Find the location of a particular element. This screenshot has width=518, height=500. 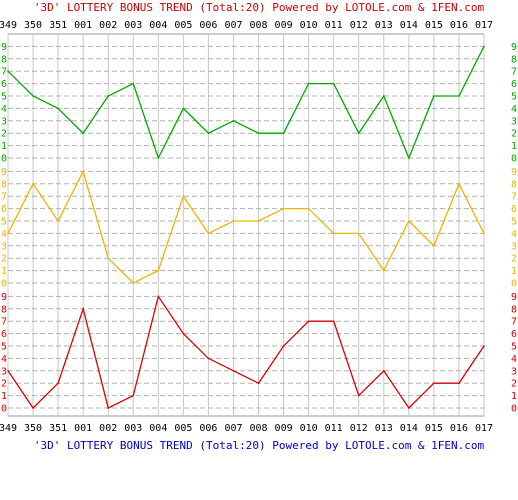

x-tick-label-top: 011 is located at coordinates (334, 25).